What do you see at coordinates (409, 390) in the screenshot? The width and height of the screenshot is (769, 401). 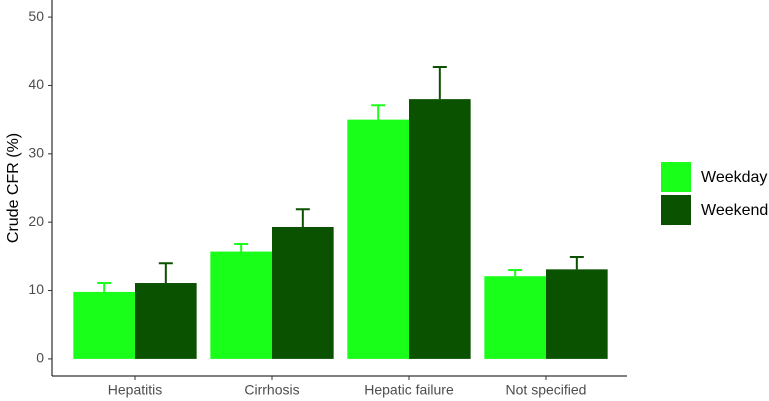 I see `x-tick-label: Hepatic failure` at bounding box center [409, 390].